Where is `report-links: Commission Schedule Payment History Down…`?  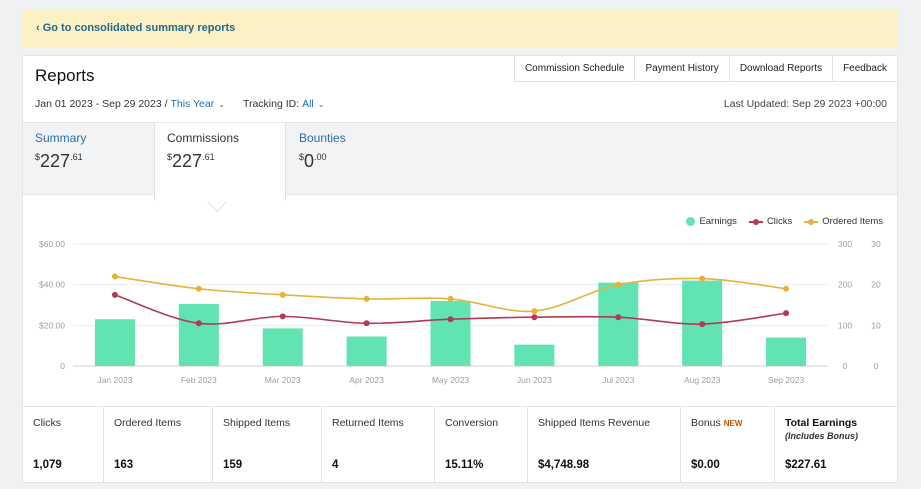
report-links: Commission Schedule Payment History Down… is located at coordinates (705, 69).